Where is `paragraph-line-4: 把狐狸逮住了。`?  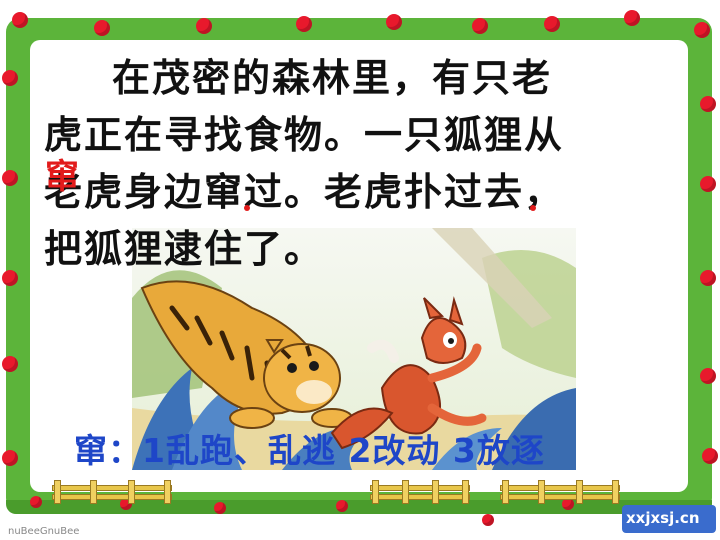
paragraph-line-4: 把狐狸逮住了。 is located at coordinates (184, 249).